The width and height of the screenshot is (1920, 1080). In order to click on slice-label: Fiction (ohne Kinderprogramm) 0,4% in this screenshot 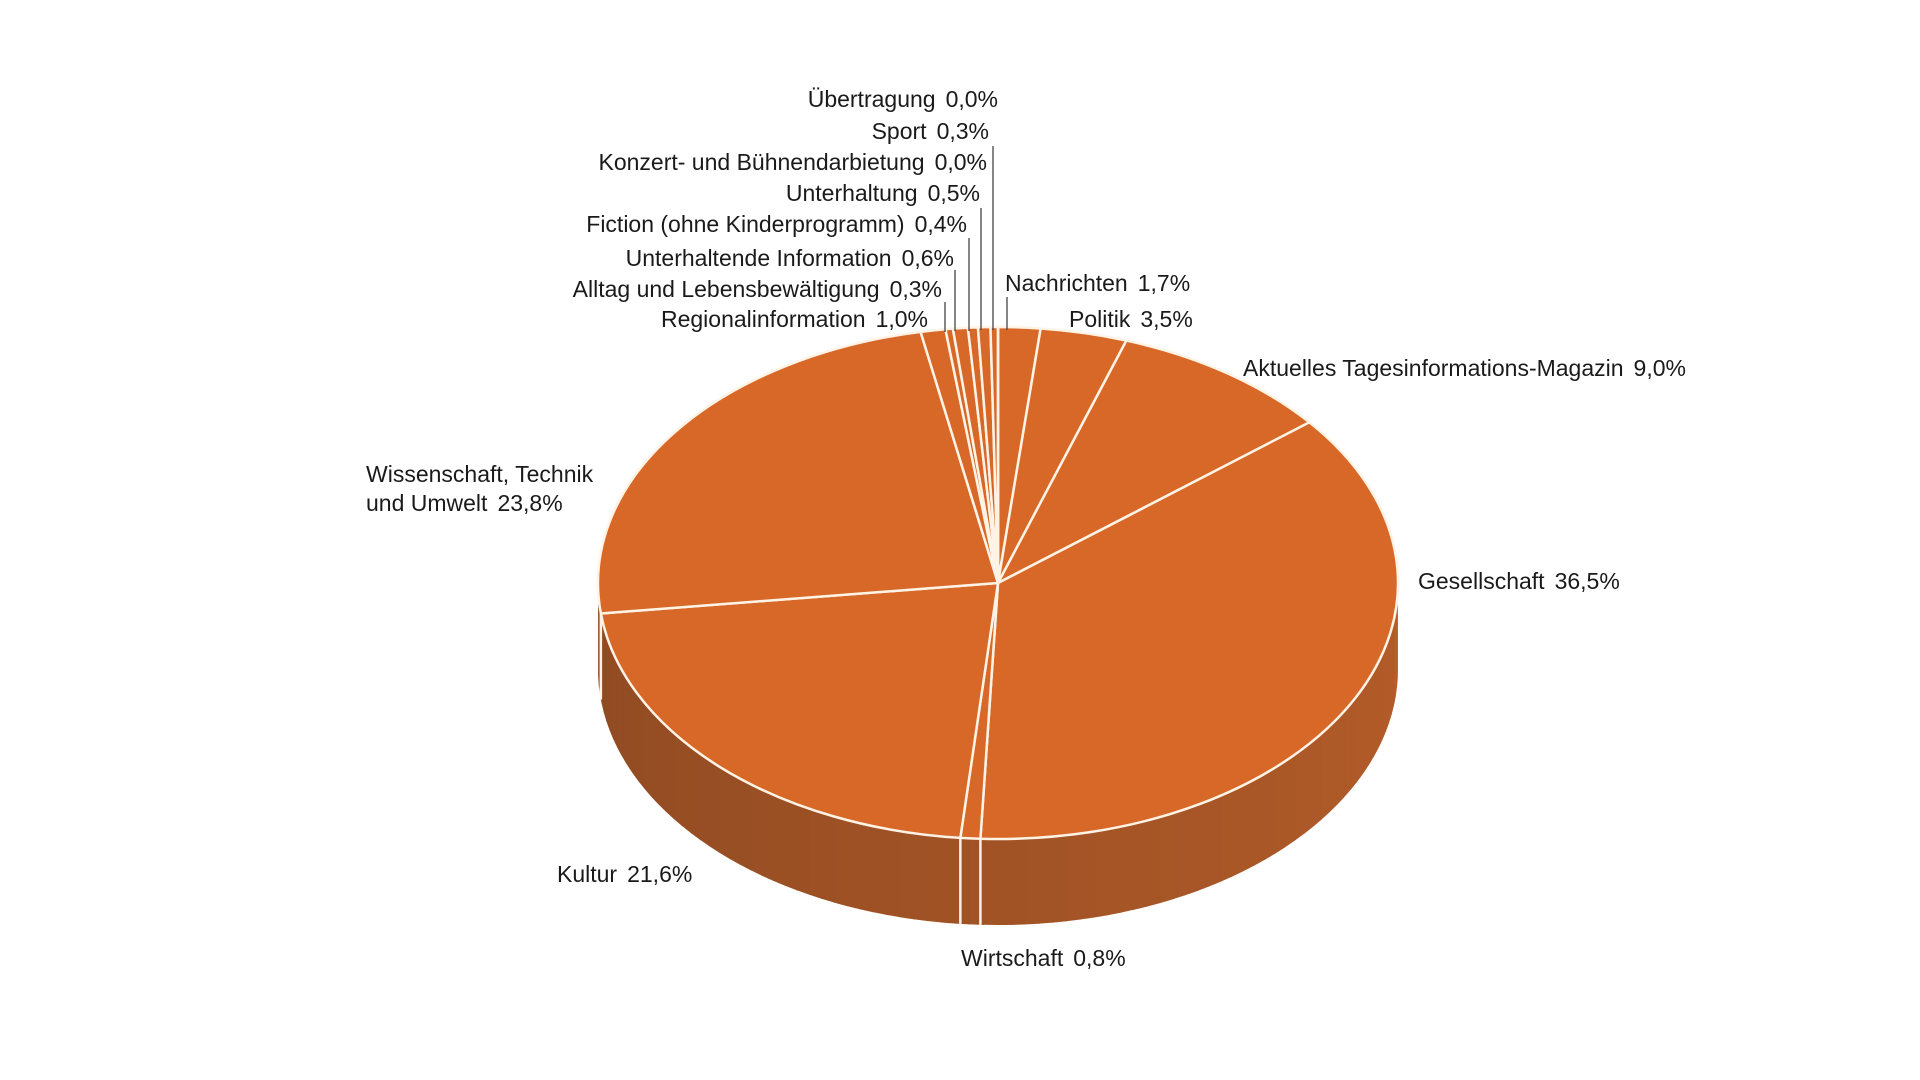, I will do `click(776, 224)`.